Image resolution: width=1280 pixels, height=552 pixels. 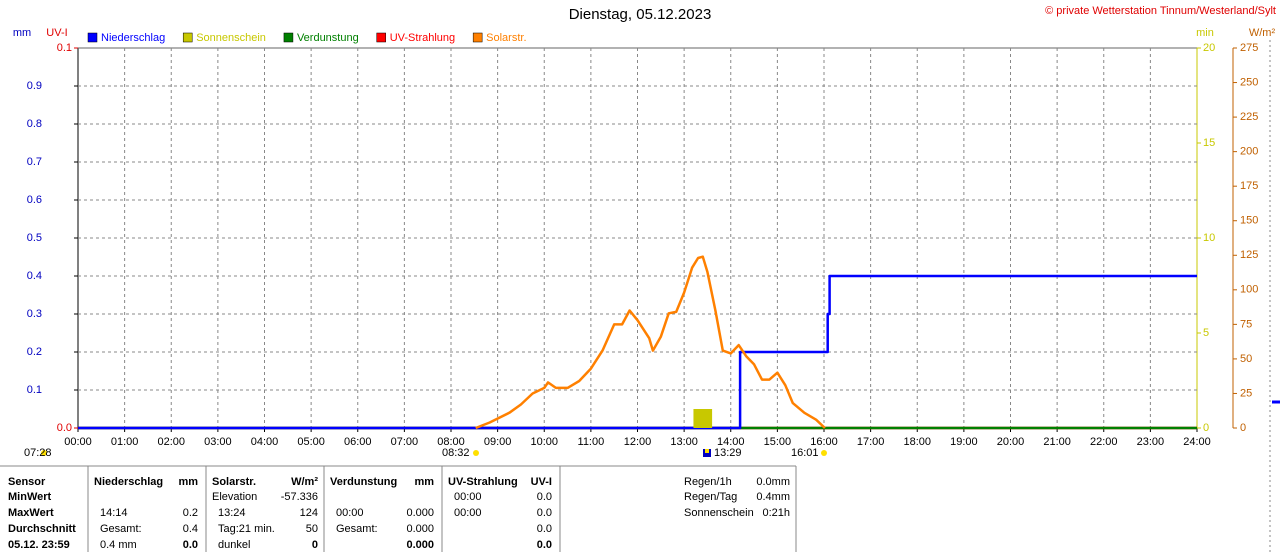 What do you see at coordinates (707, 451) in the screenshot?
I see `sun-max-icon-part` at bounding box center [707, 451].